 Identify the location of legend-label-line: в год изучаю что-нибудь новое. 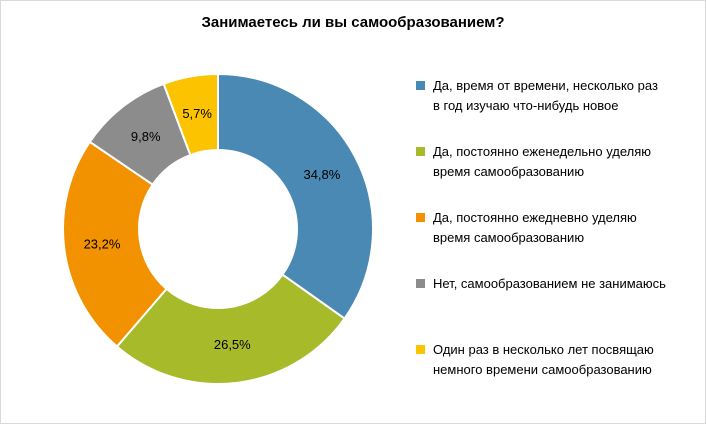
(526, 105).